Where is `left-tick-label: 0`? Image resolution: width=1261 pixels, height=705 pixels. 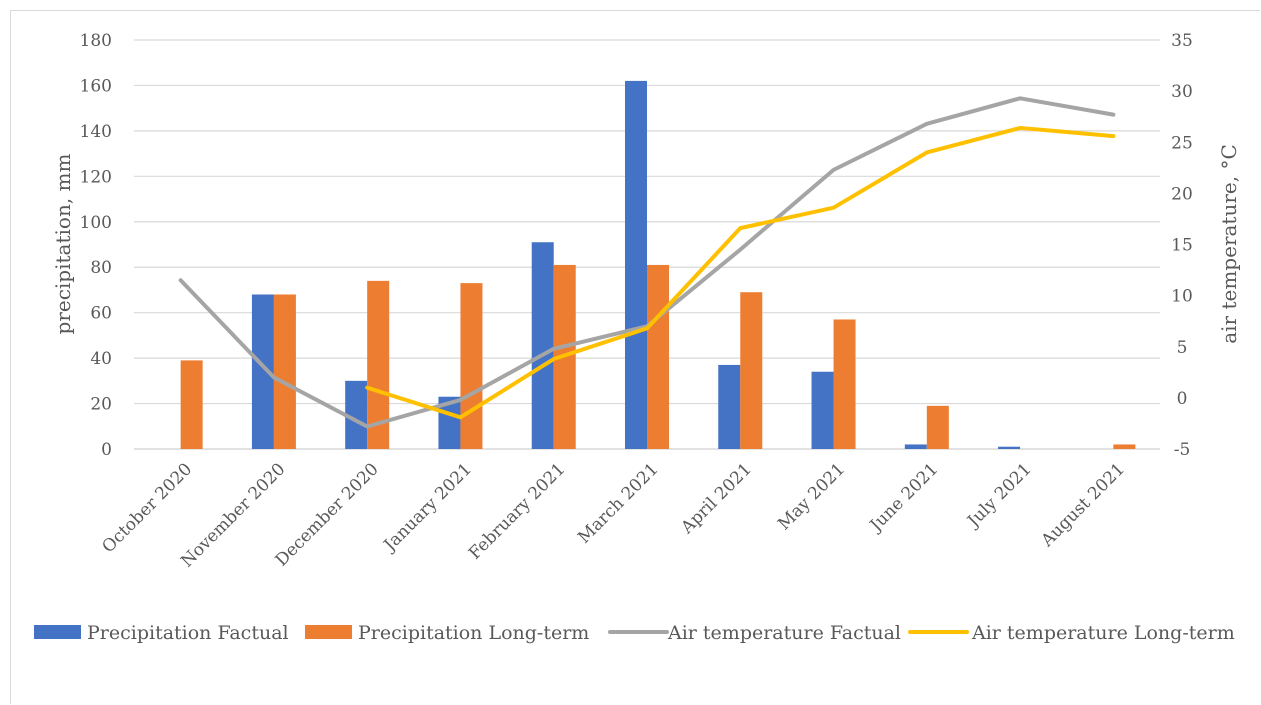
left-tick-label: 0 is located at coordinates (106, 450).